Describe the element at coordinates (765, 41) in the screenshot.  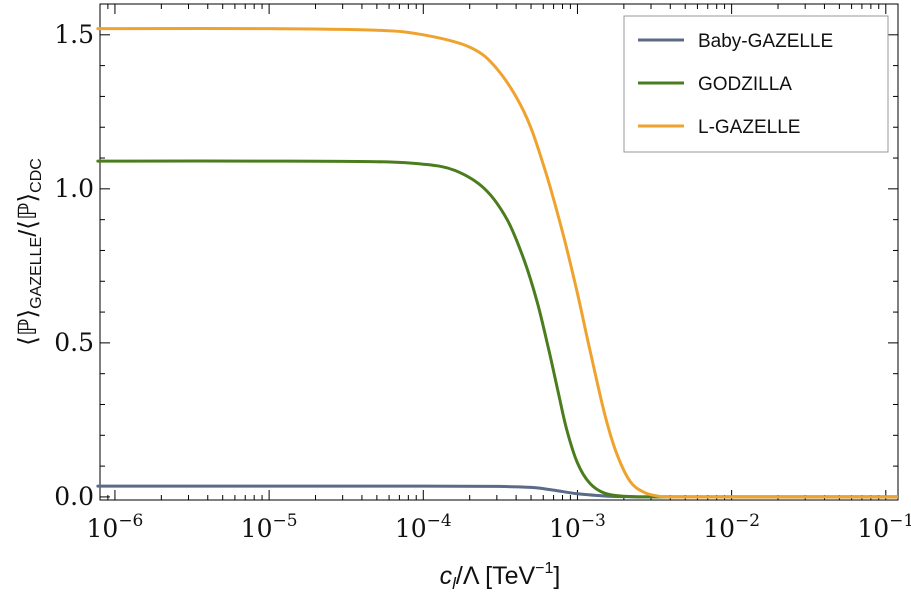
I see `legend-label: Baby-GAZELLE` at that location.